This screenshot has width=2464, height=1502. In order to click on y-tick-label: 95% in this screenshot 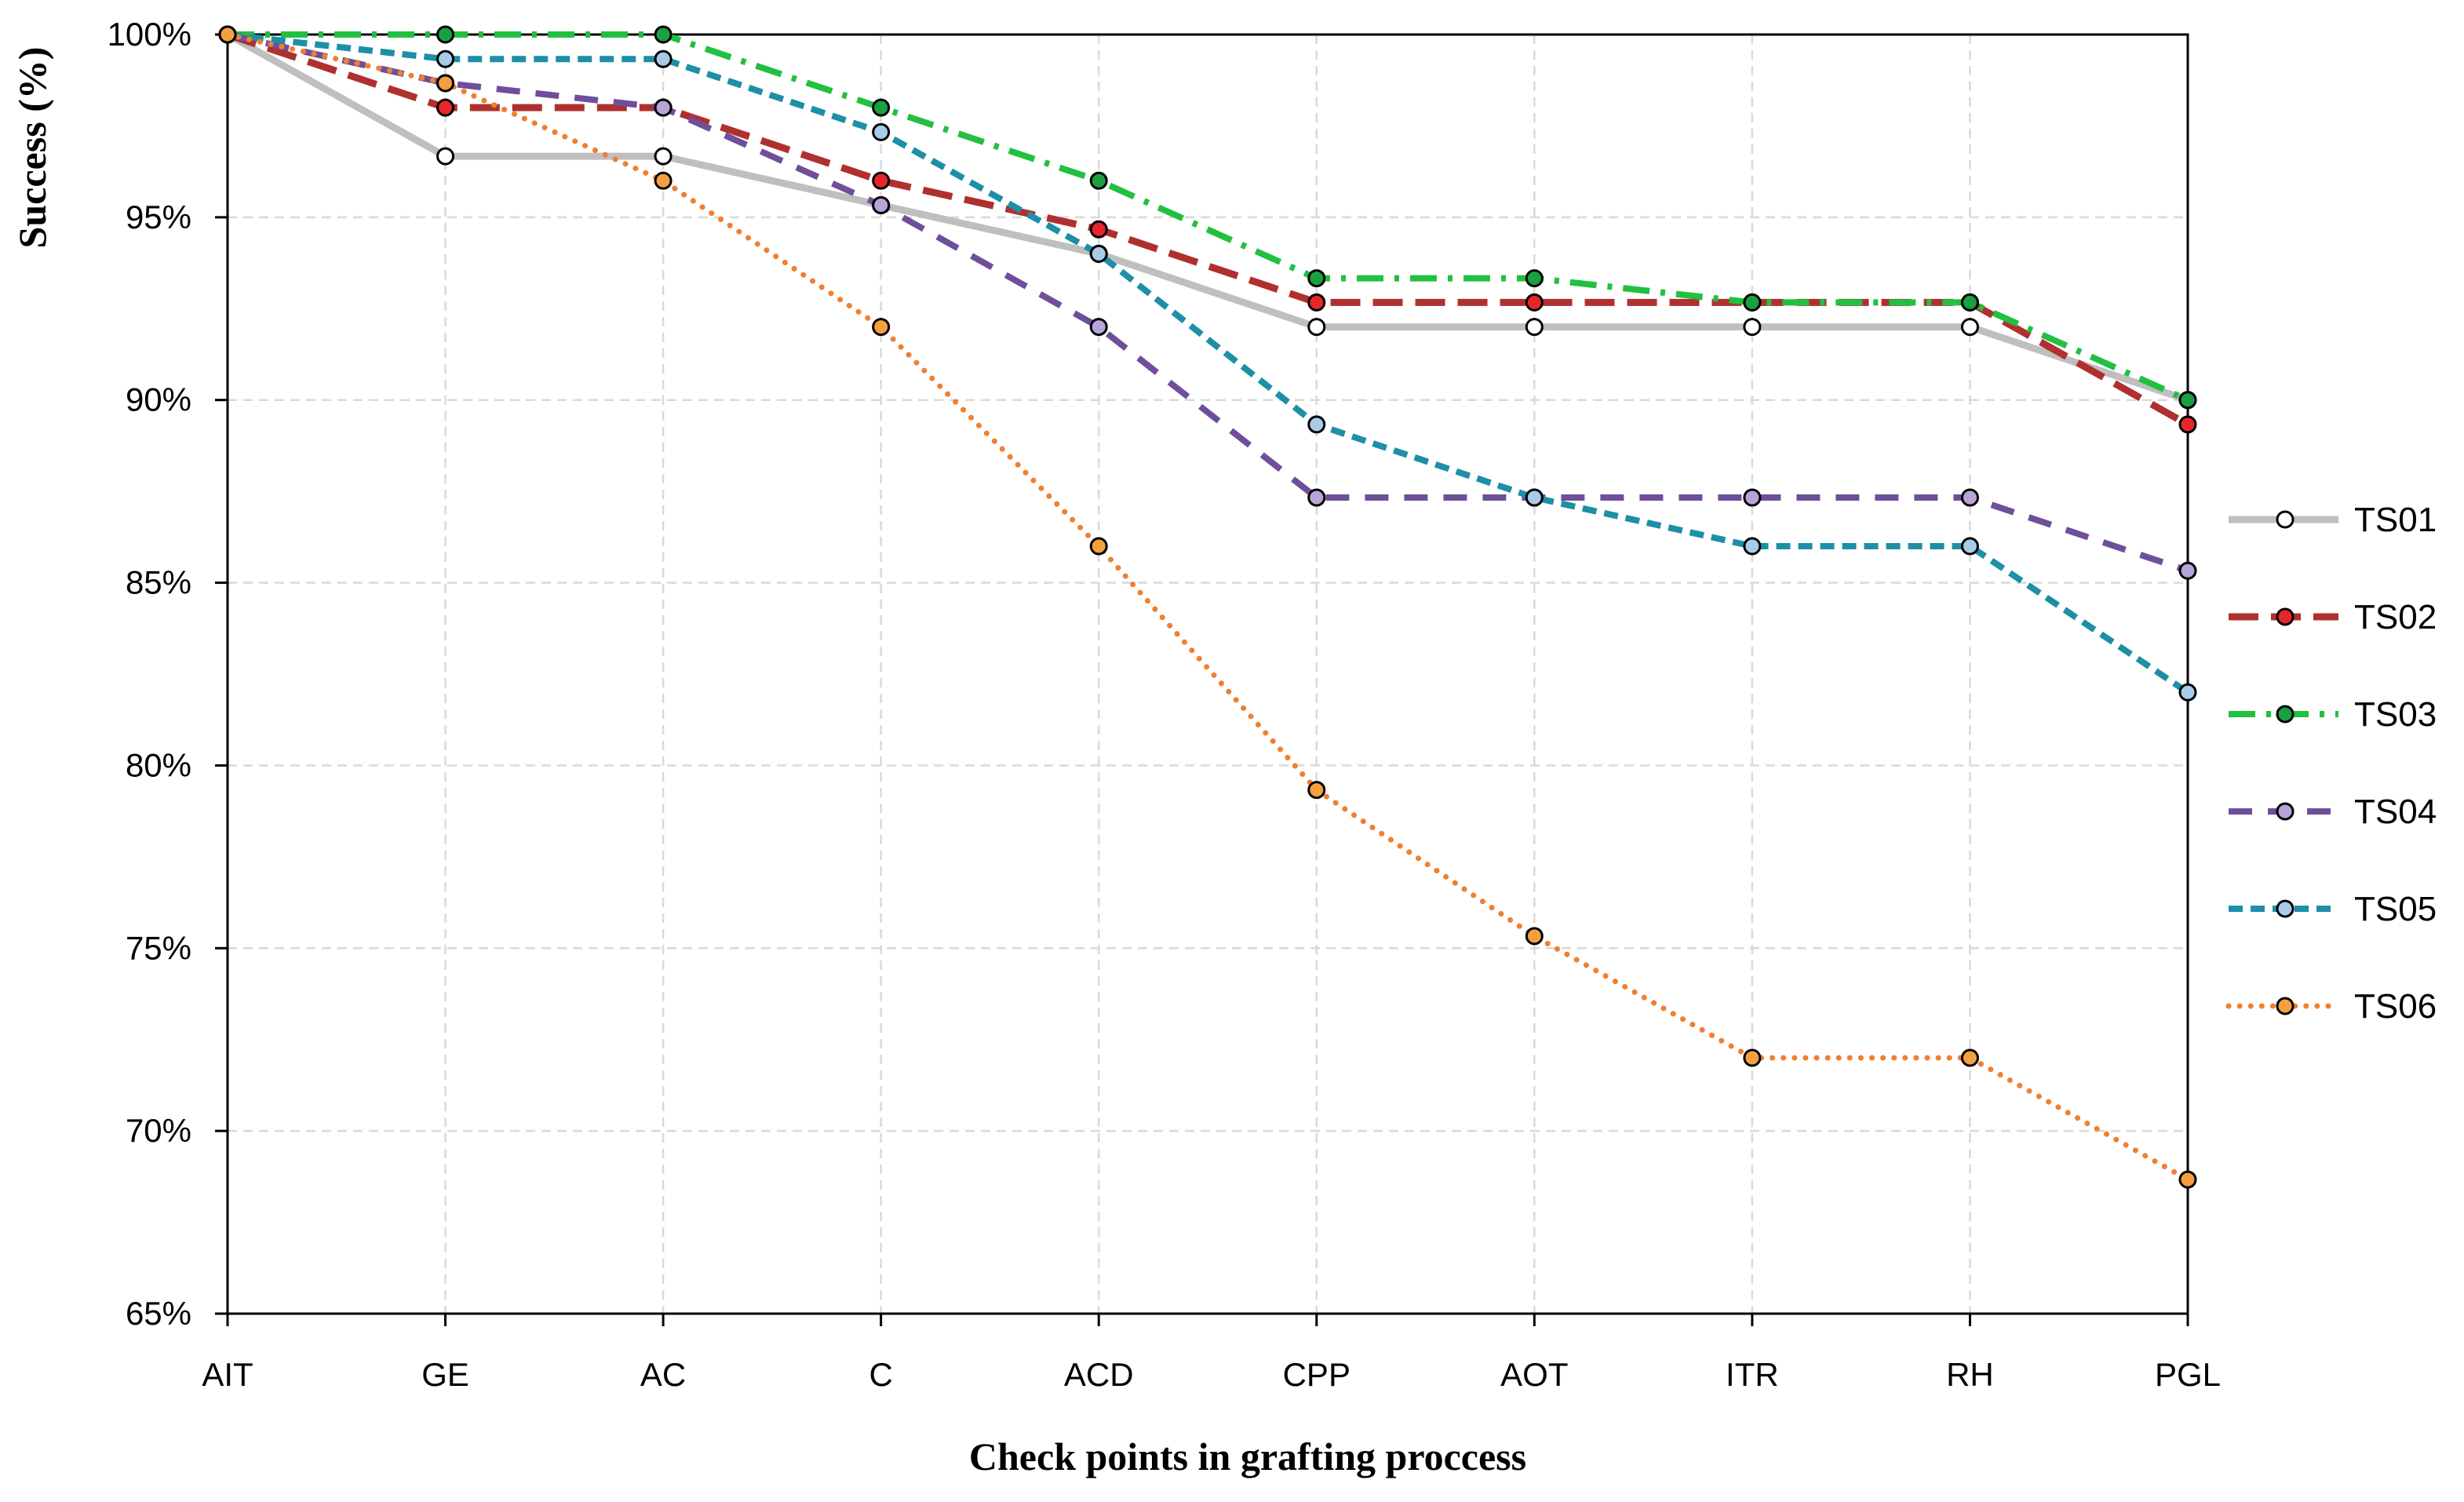, I will do `click(159, 217)`.